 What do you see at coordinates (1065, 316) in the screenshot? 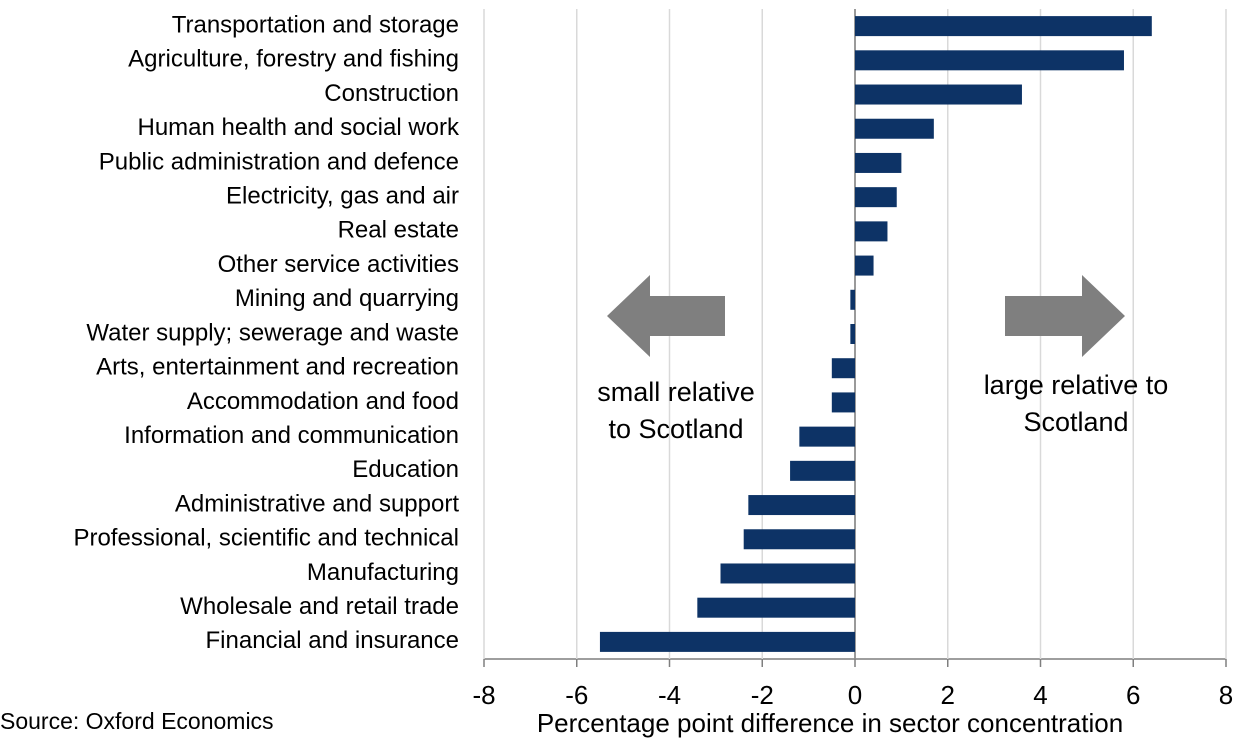
I see `right-arrow` at bounding box center [1065, 316].